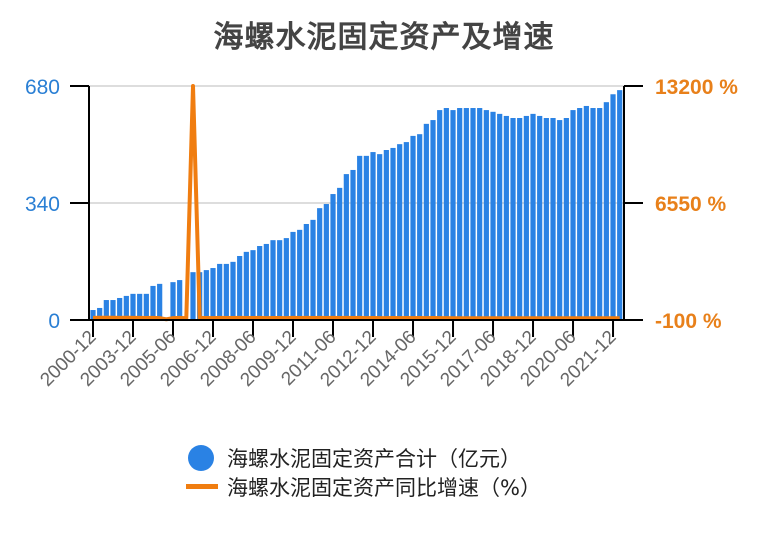 The width and height of the screenshot is (768, 540). I want to click on left-axis-label: 340, so click(42, 204).